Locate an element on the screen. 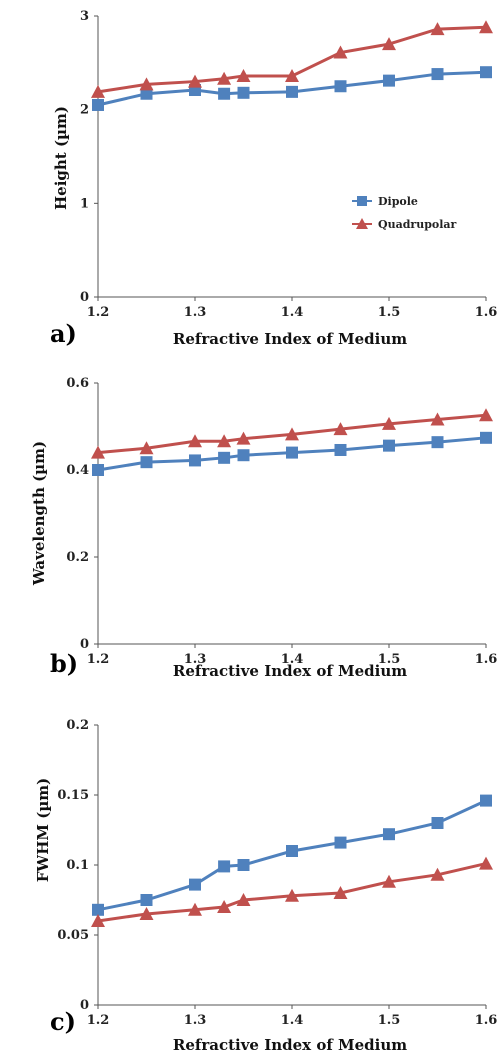  legend-label-quadrupolar: Quadrupolar is located at coordinates (417, 224).